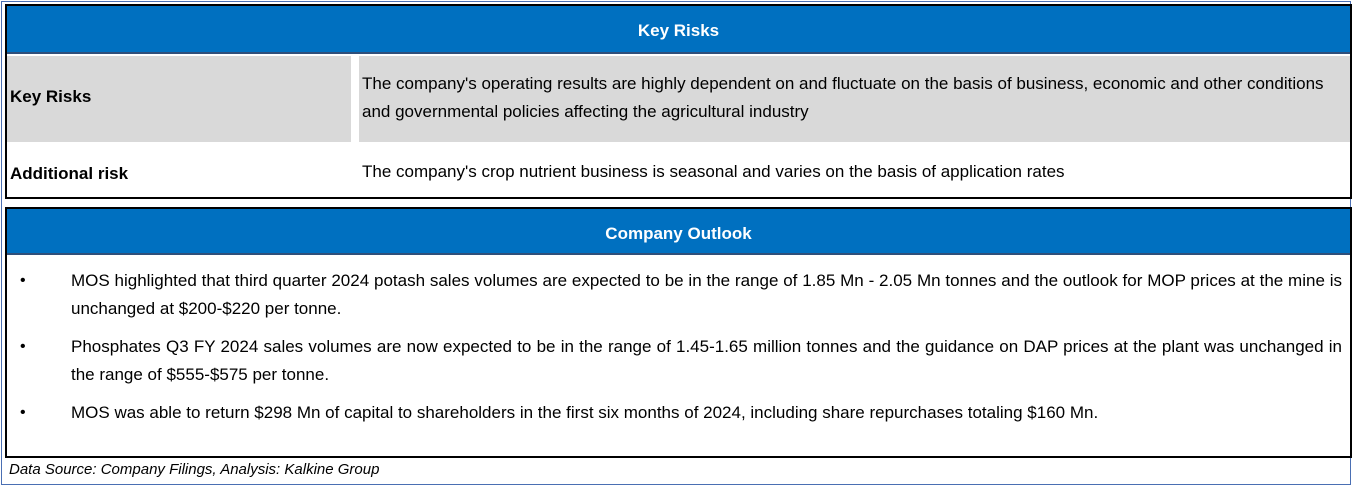  Describe the element at coordinates (678, 30) in the screenshot. I see `key-risks-header: Key Risks` at that location.